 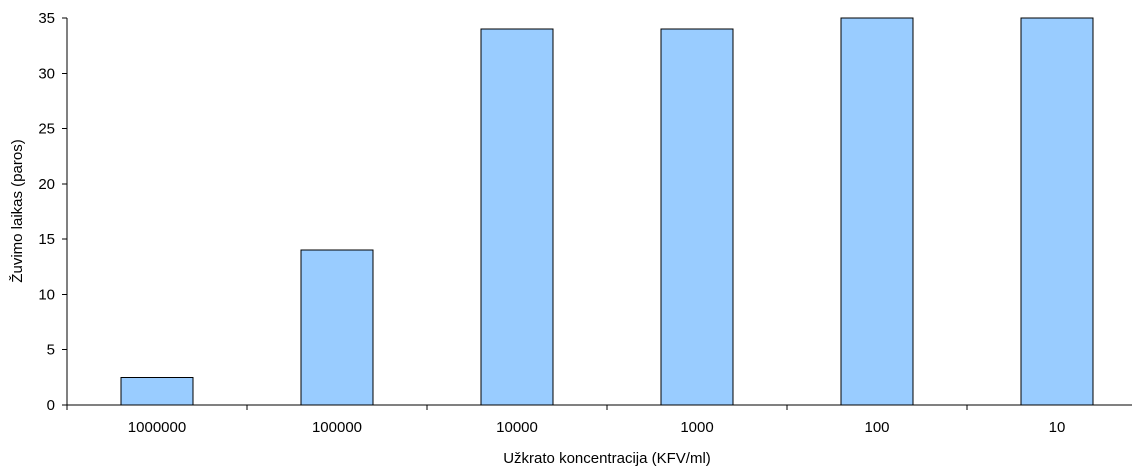 What do you see at coordinates (876, 427) in the screenshot?
I see `x-tick-label: 100` at bounding box center [876, 427].